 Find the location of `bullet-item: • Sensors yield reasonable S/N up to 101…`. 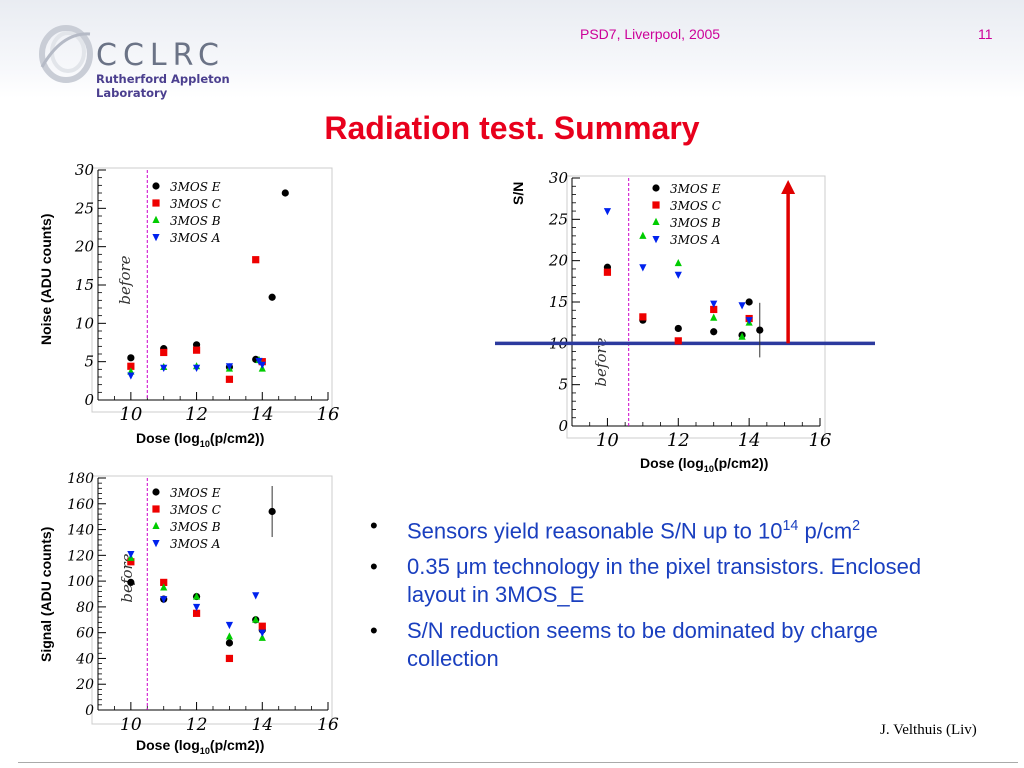

bullet-item: • Sensors yield reasonable S/N up to 101… is located at coordinates (665, 528).